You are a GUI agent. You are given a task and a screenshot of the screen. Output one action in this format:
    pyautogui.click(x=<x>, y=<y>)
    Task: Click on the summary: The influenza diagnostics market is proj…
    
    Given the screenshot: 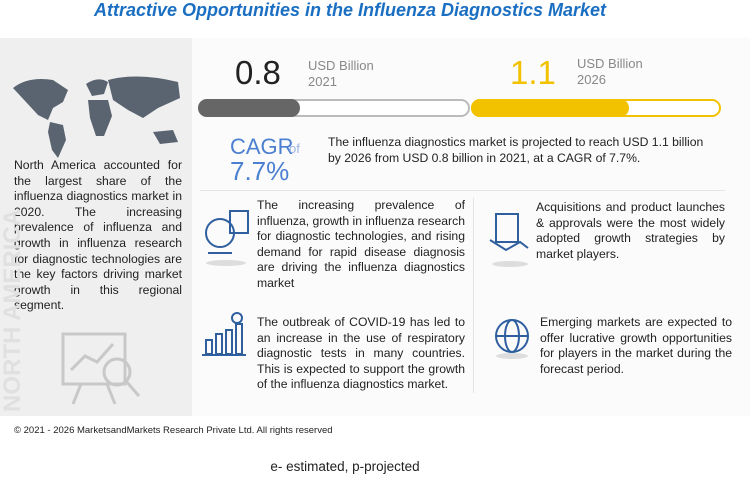 What is the action you would take?
    pyautogui.click(x=516, y=150)
    